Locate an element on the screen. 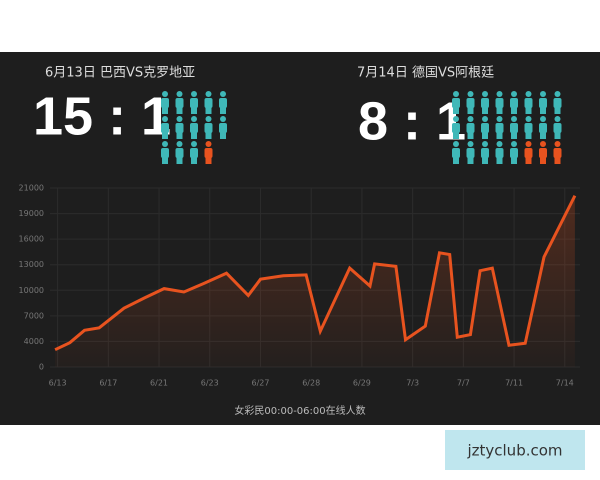 The width and height of the screenshot is (600, 480). x-tick-label: 6/28 is located at coordinates (311, 383).